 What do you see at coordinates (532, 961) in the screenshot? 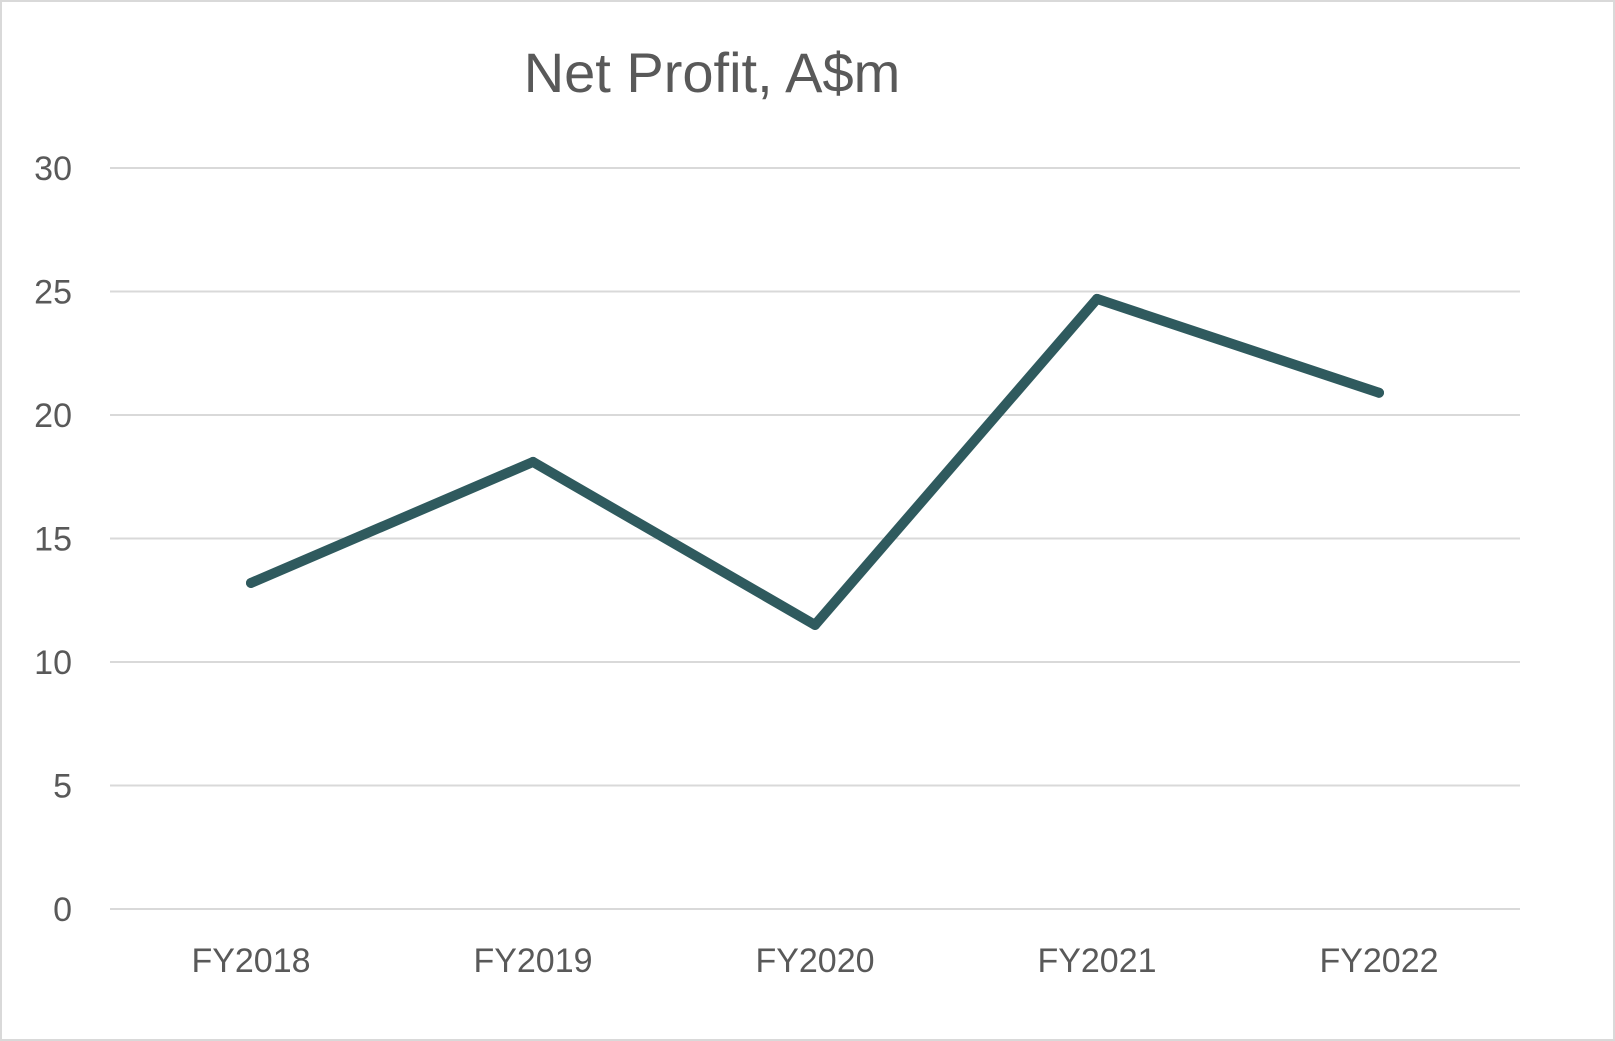
I see `x-tick-label: FY2019` at bounding box center [532, 961].